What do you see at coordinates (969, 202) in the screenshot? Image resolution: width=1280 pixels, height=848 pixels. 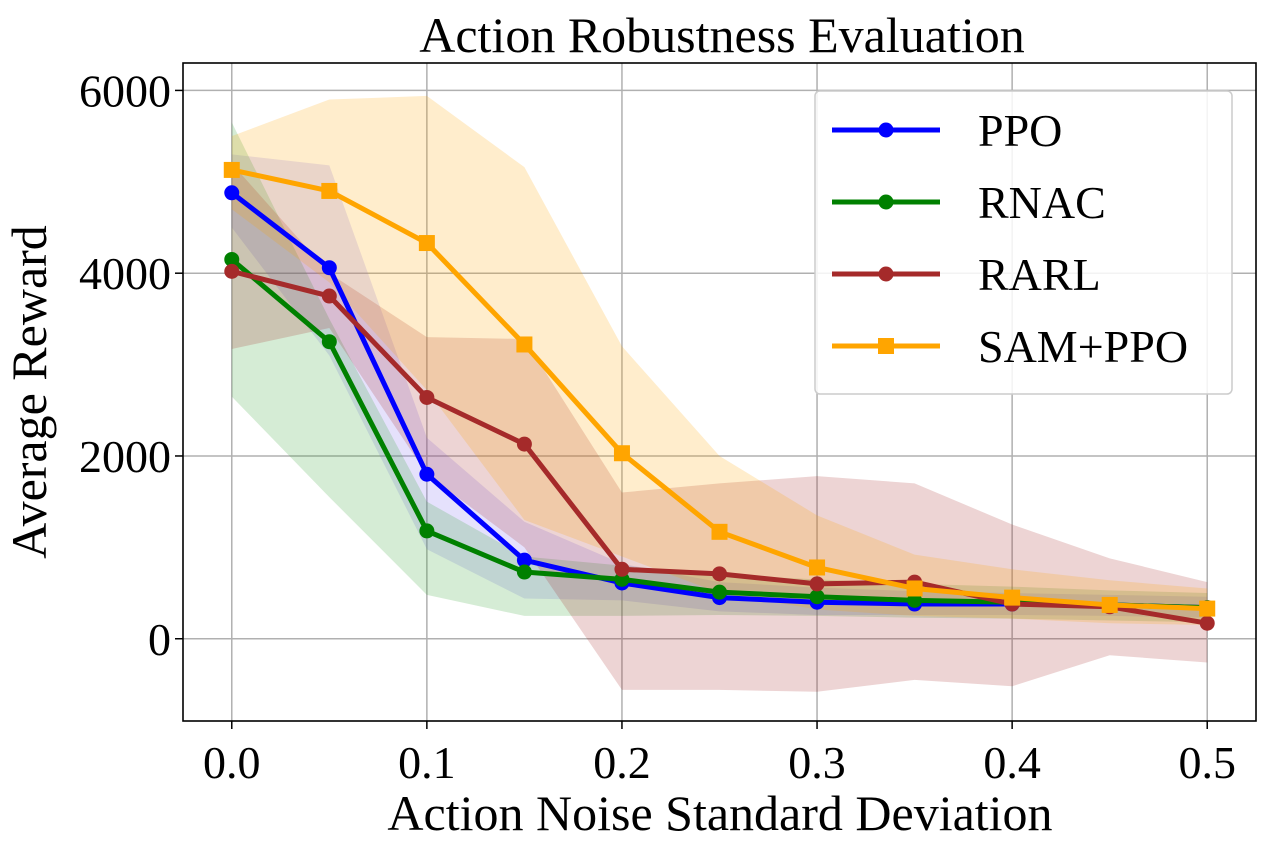 I see `legend-item-rnac: RNAC` at bounding box center [969, 202].